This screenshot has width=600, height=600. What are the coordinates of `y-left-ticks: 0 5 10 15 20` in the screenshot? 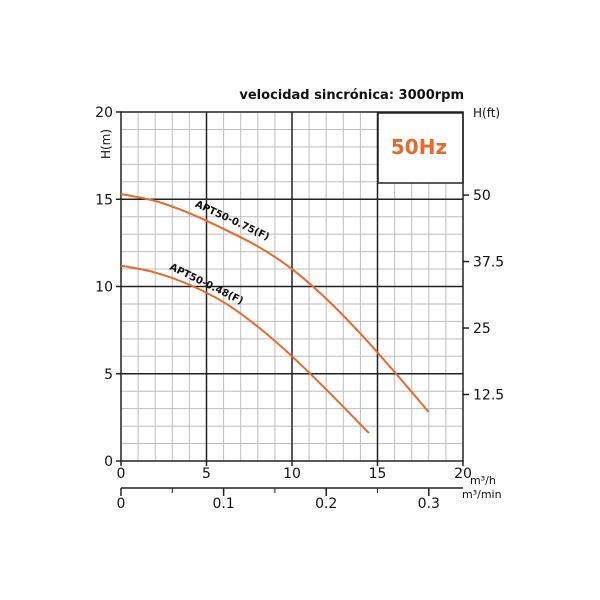 It's located at (108, 287).